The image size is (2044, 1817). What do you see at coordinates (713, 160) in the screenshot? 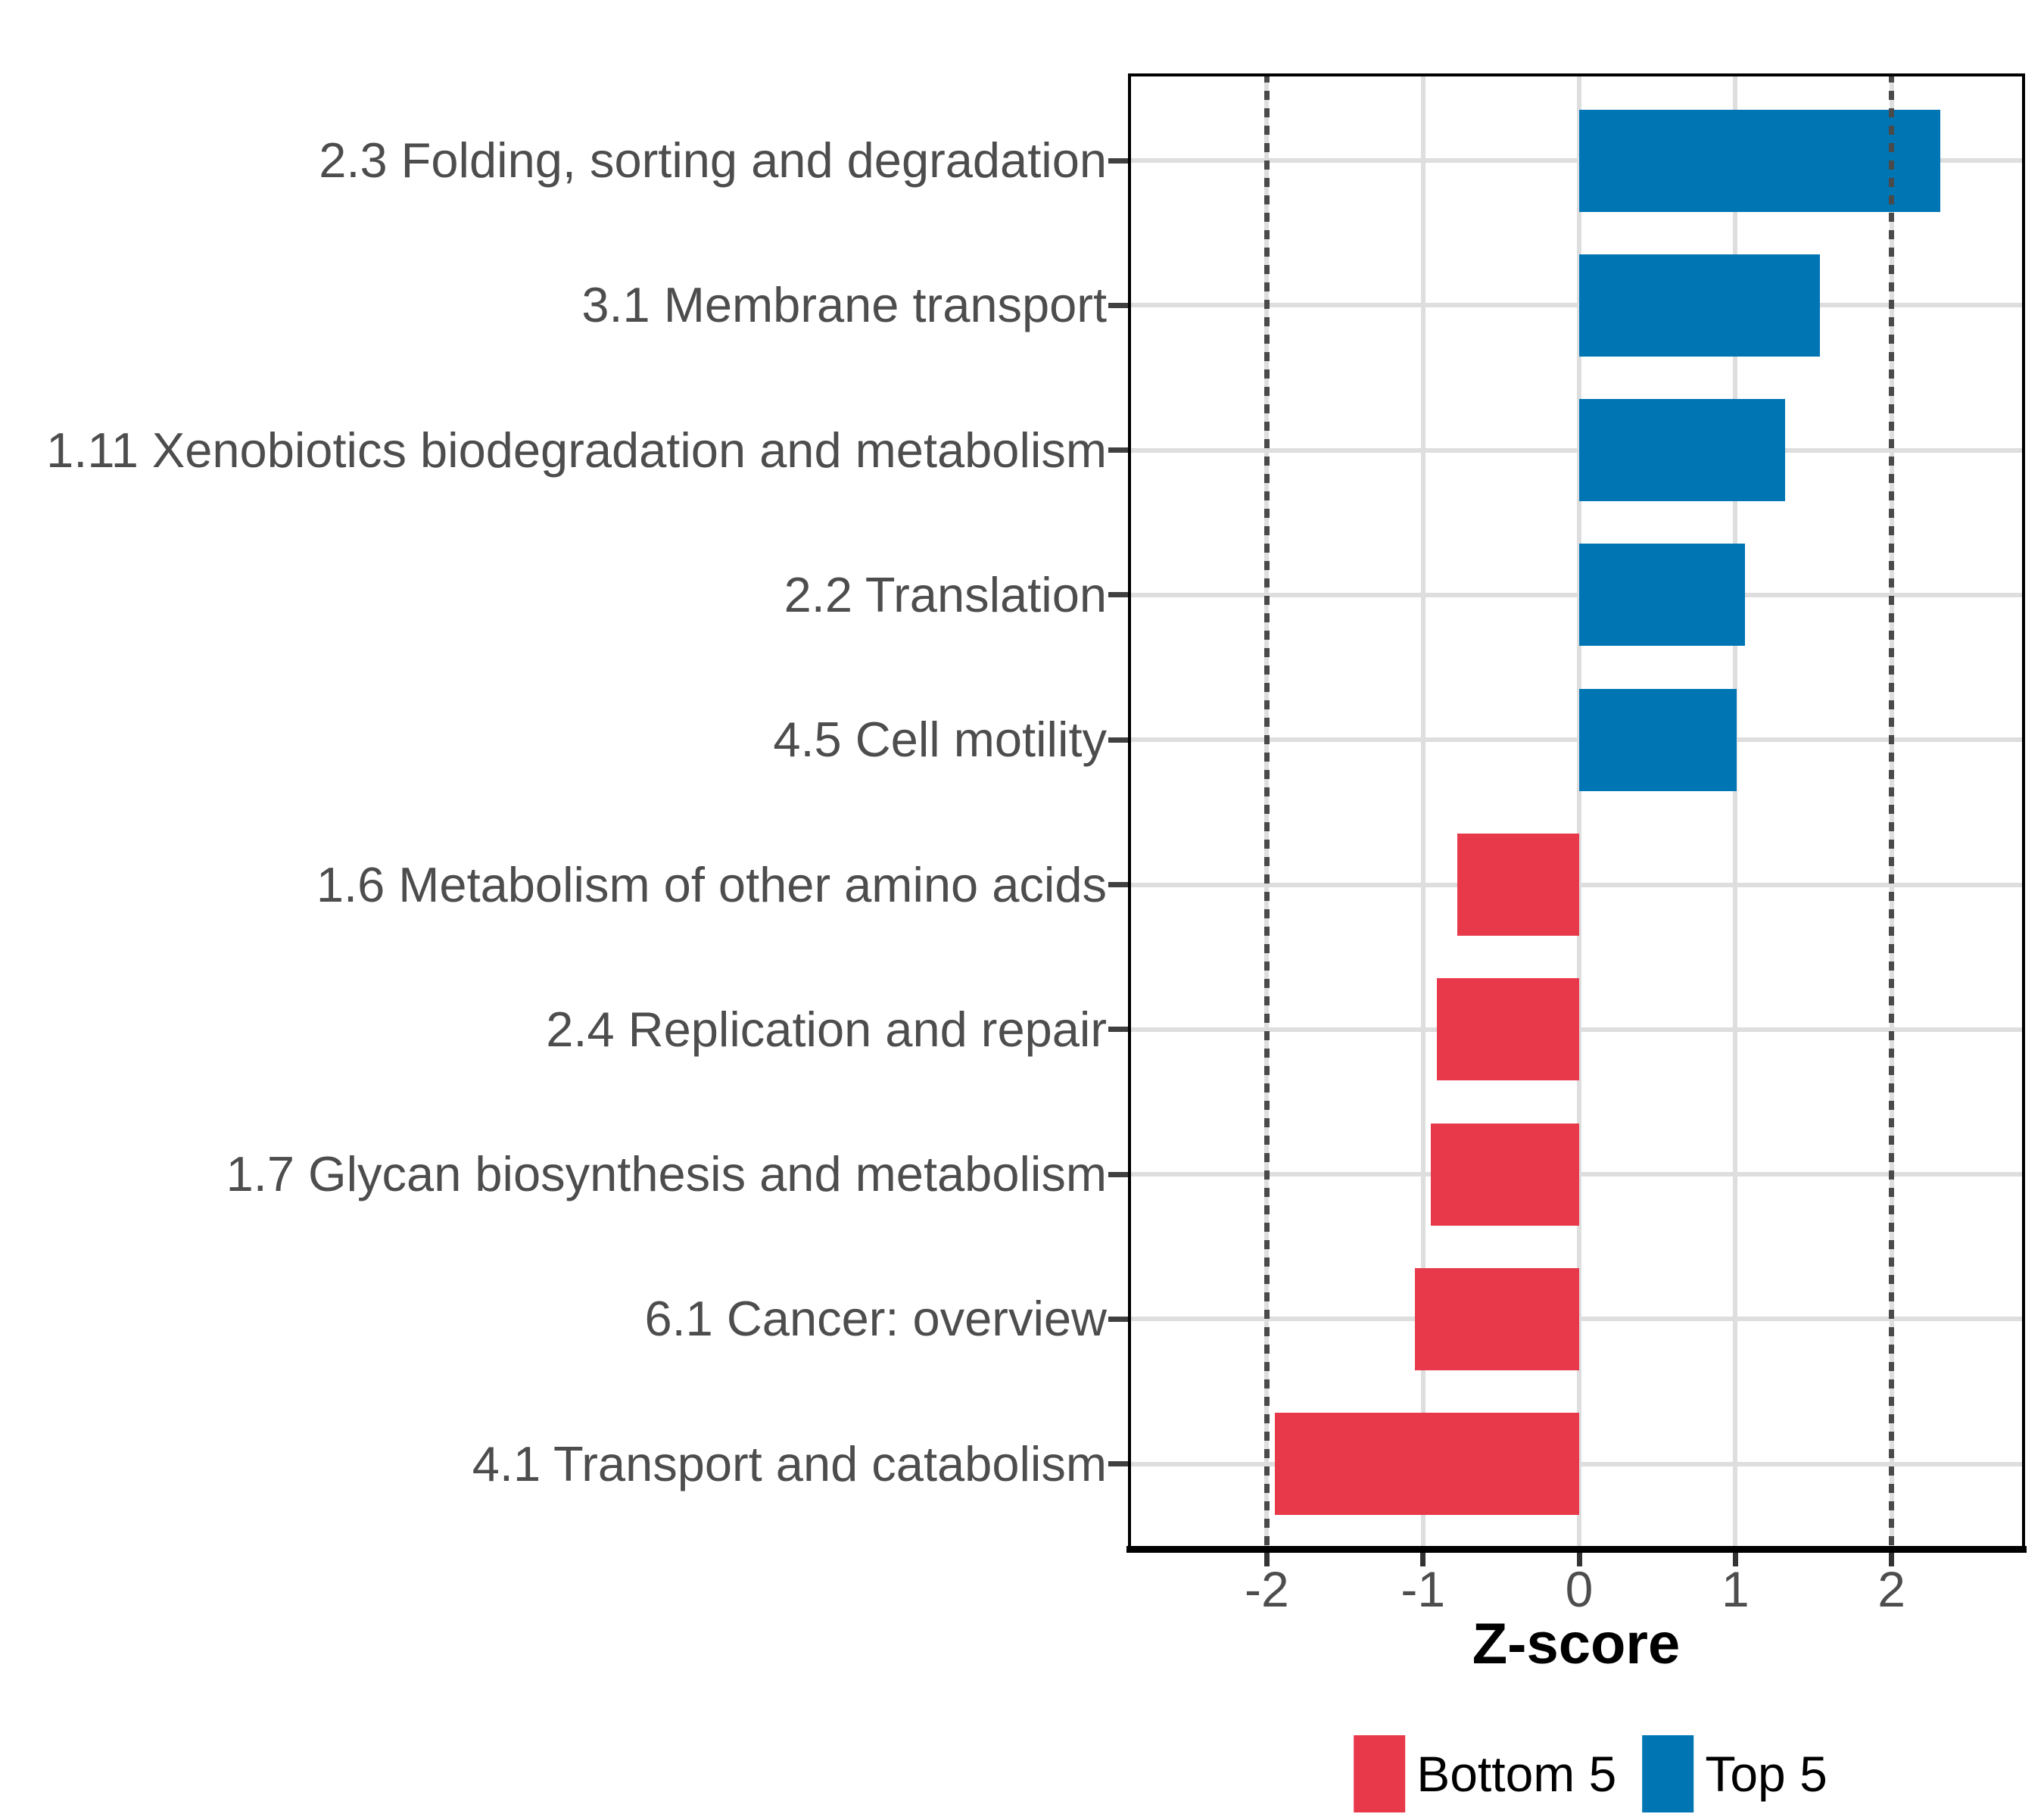
I see `y-axis-label: 2.3 Folding, sorting and degradation` at bounding box center [713, 160].